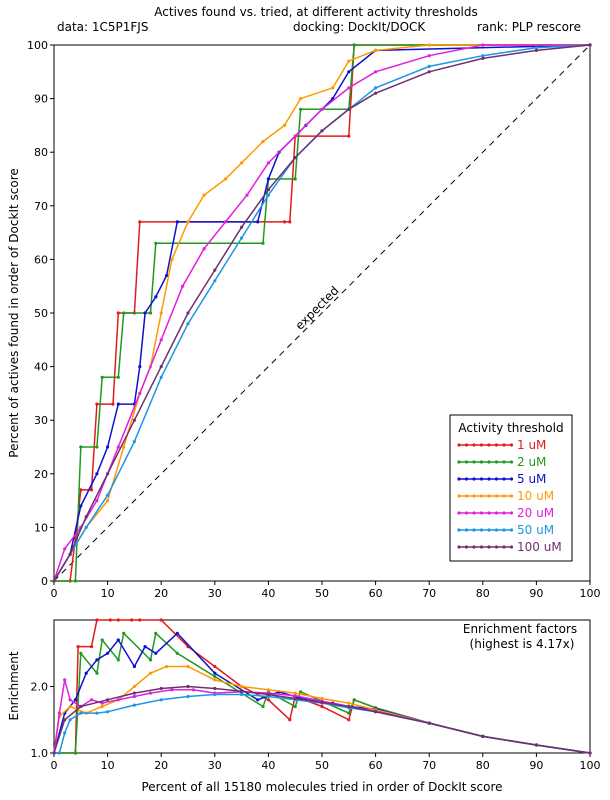  I want to click on x-tick-label: 70, so click(429, 593).